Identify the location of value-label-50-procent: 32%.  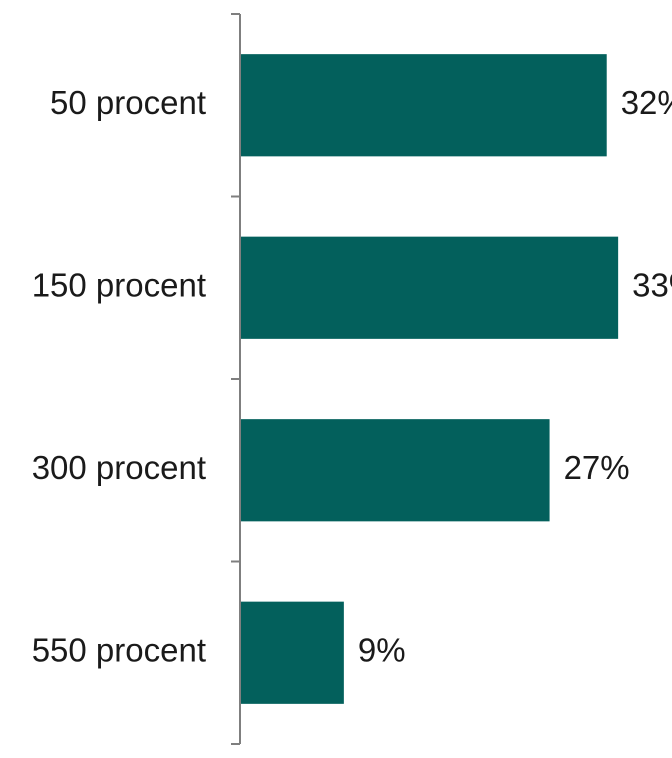
(646, 102).